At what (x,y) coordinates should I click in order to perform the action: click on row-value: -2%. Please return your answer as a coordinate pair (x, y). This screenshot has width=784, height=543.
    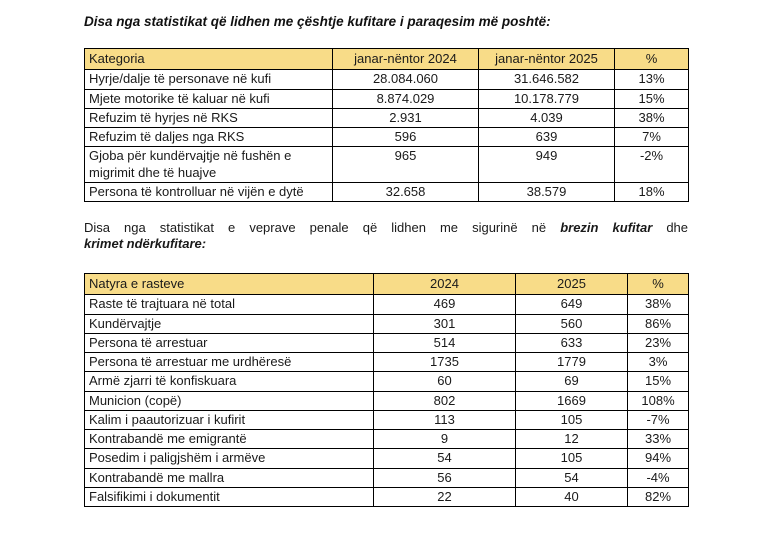
    Looking at the image, I should click on (651, 164).